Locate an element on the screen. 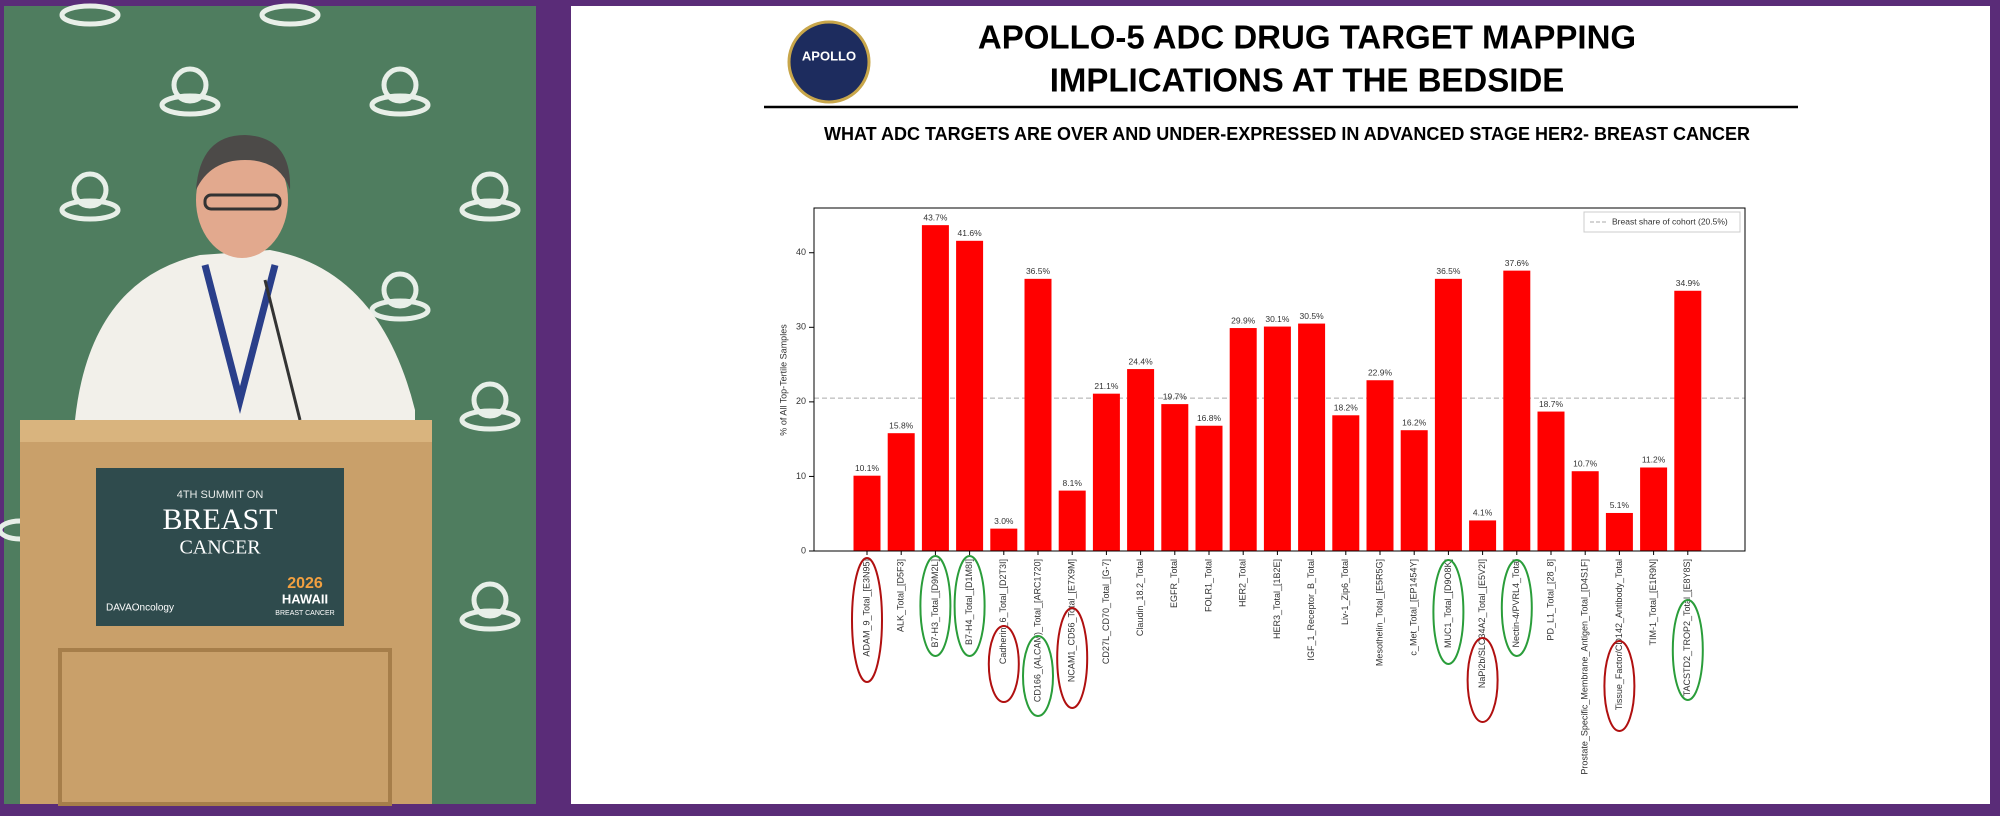 This screenshot has height=816, width=2000. value-label: 19.7% is located at coordinates (1175, 396).